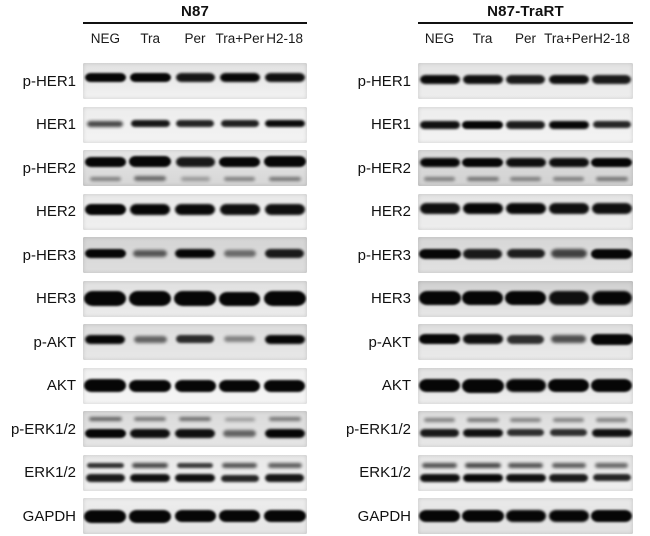 This screenshot has height=536, width=650. What do you see at coordinates (525, 23) in the screenshot?
I see `title-underline` at bounding box center [525, 23].